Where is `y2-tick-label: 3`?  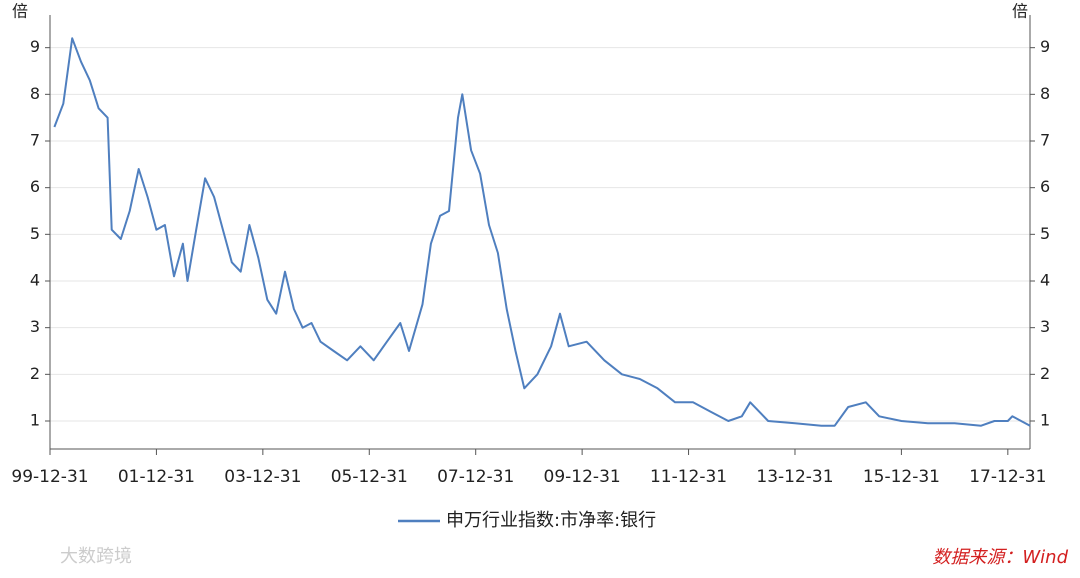
y2-tick-label: 3 is located at coordinates (1045, 326).